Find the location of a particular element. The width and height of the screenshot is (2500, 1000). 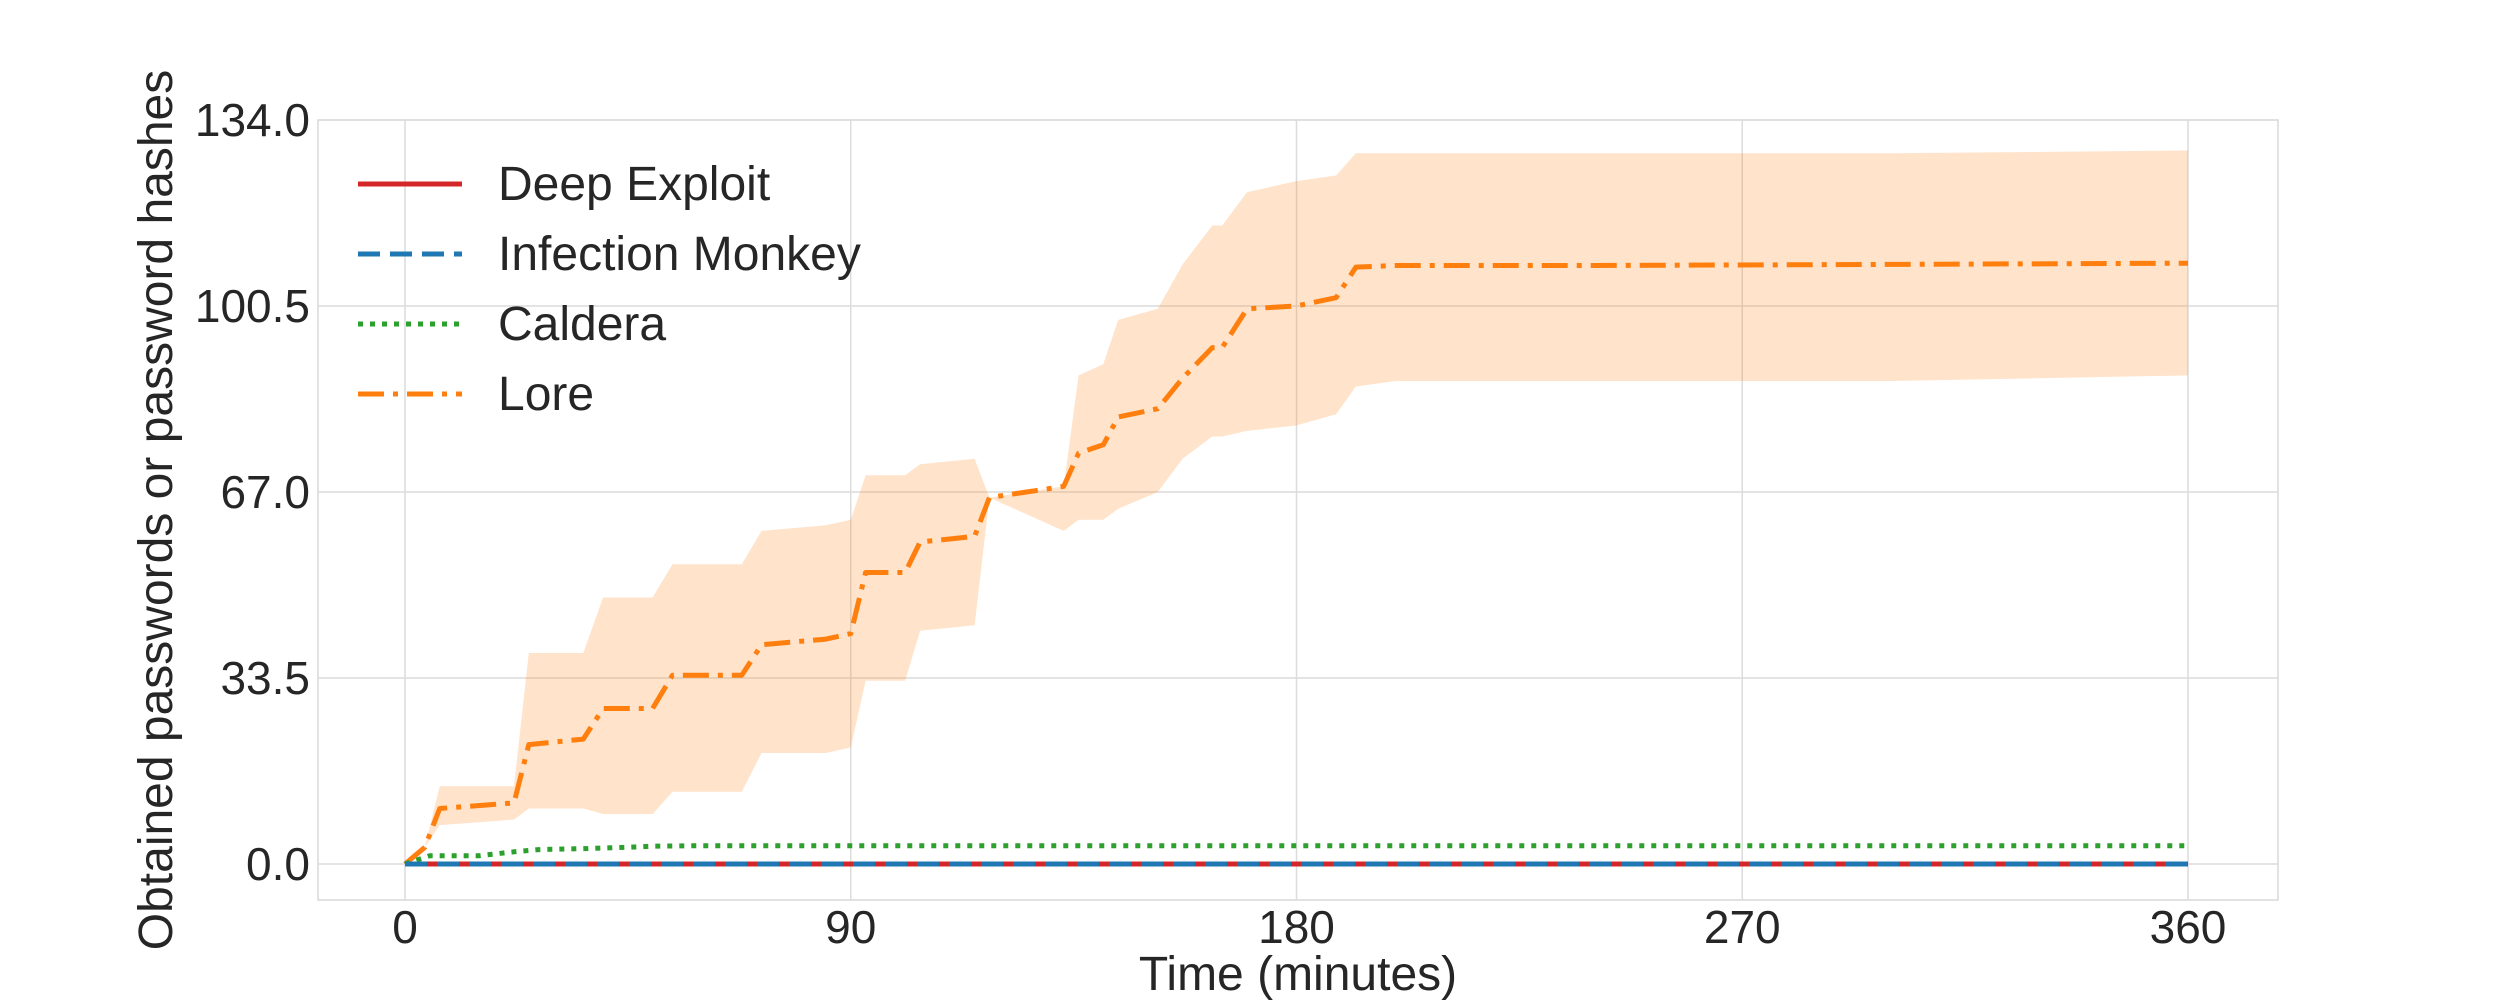

y-tick-label: 33.5 is located at coordinates (265, 678).